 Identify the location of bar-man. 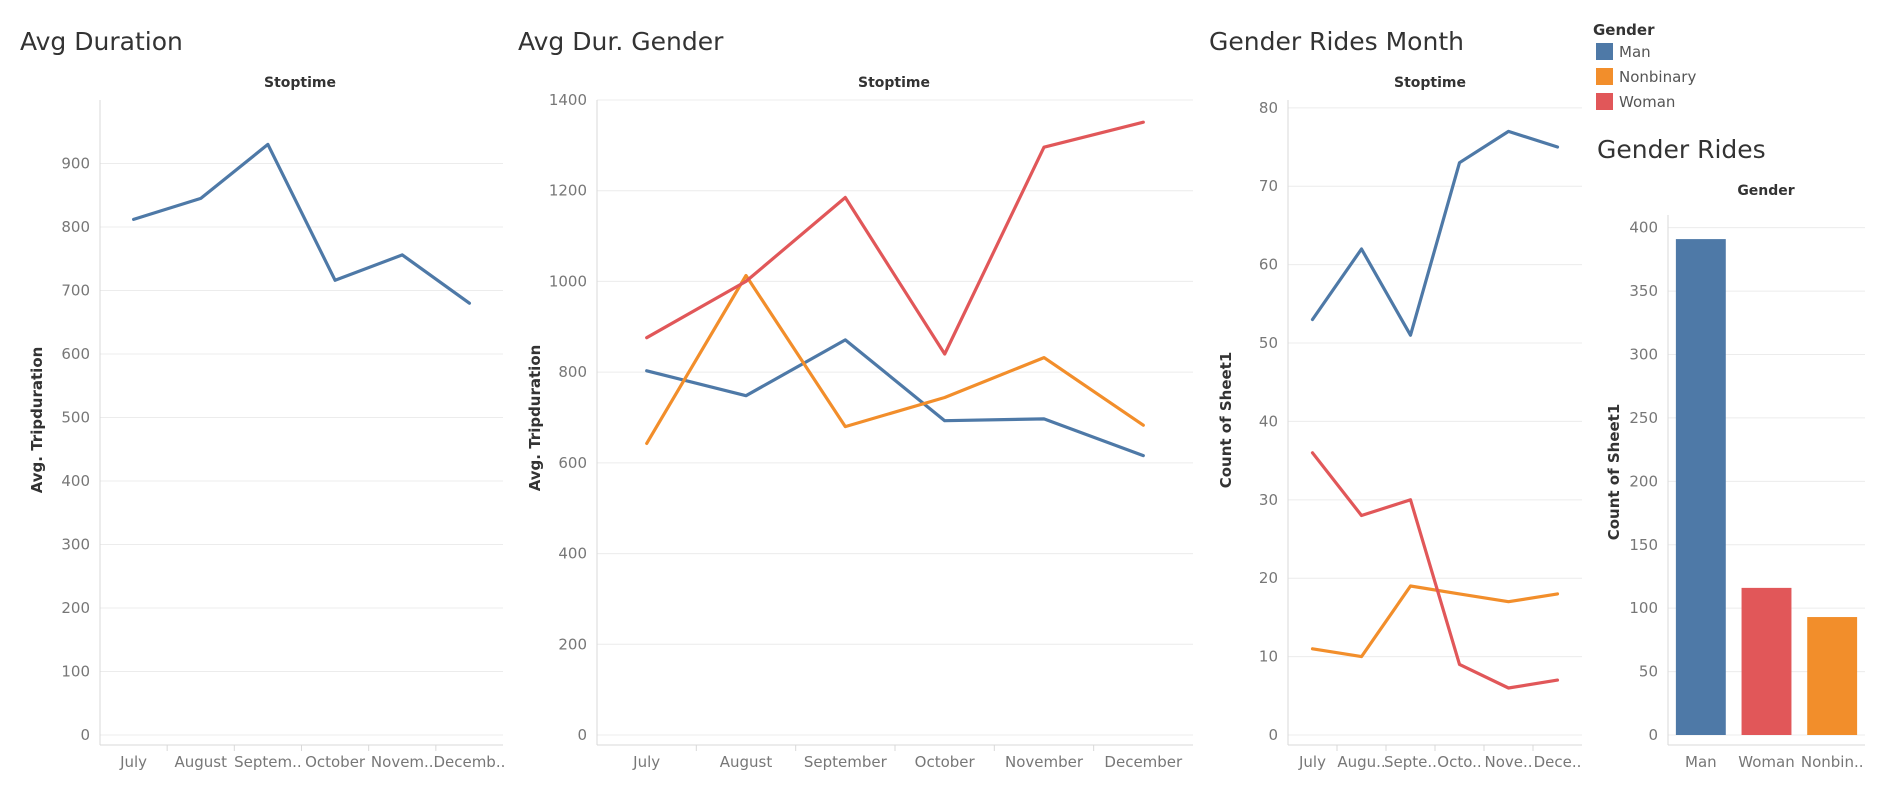
(1700, 487).